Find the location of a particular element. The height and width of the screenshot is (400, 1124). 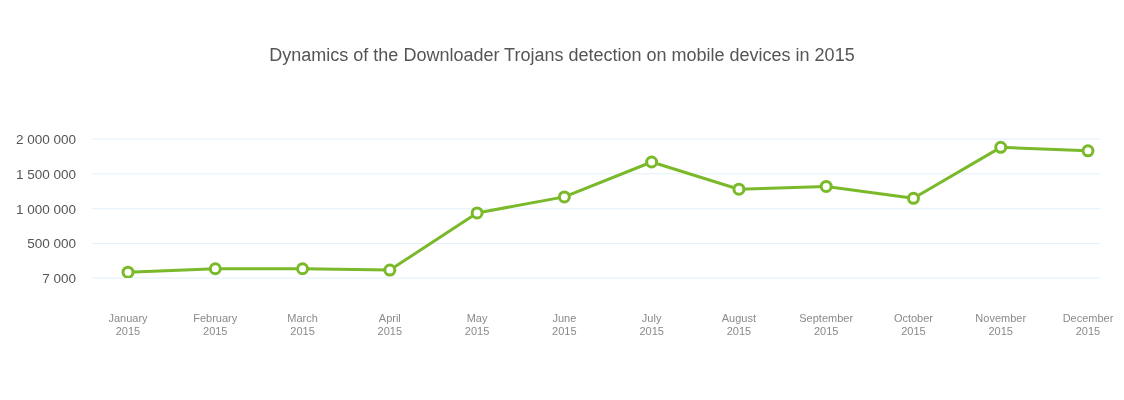

x-tick-label: April 2015 is located at coordinates (390, 324).